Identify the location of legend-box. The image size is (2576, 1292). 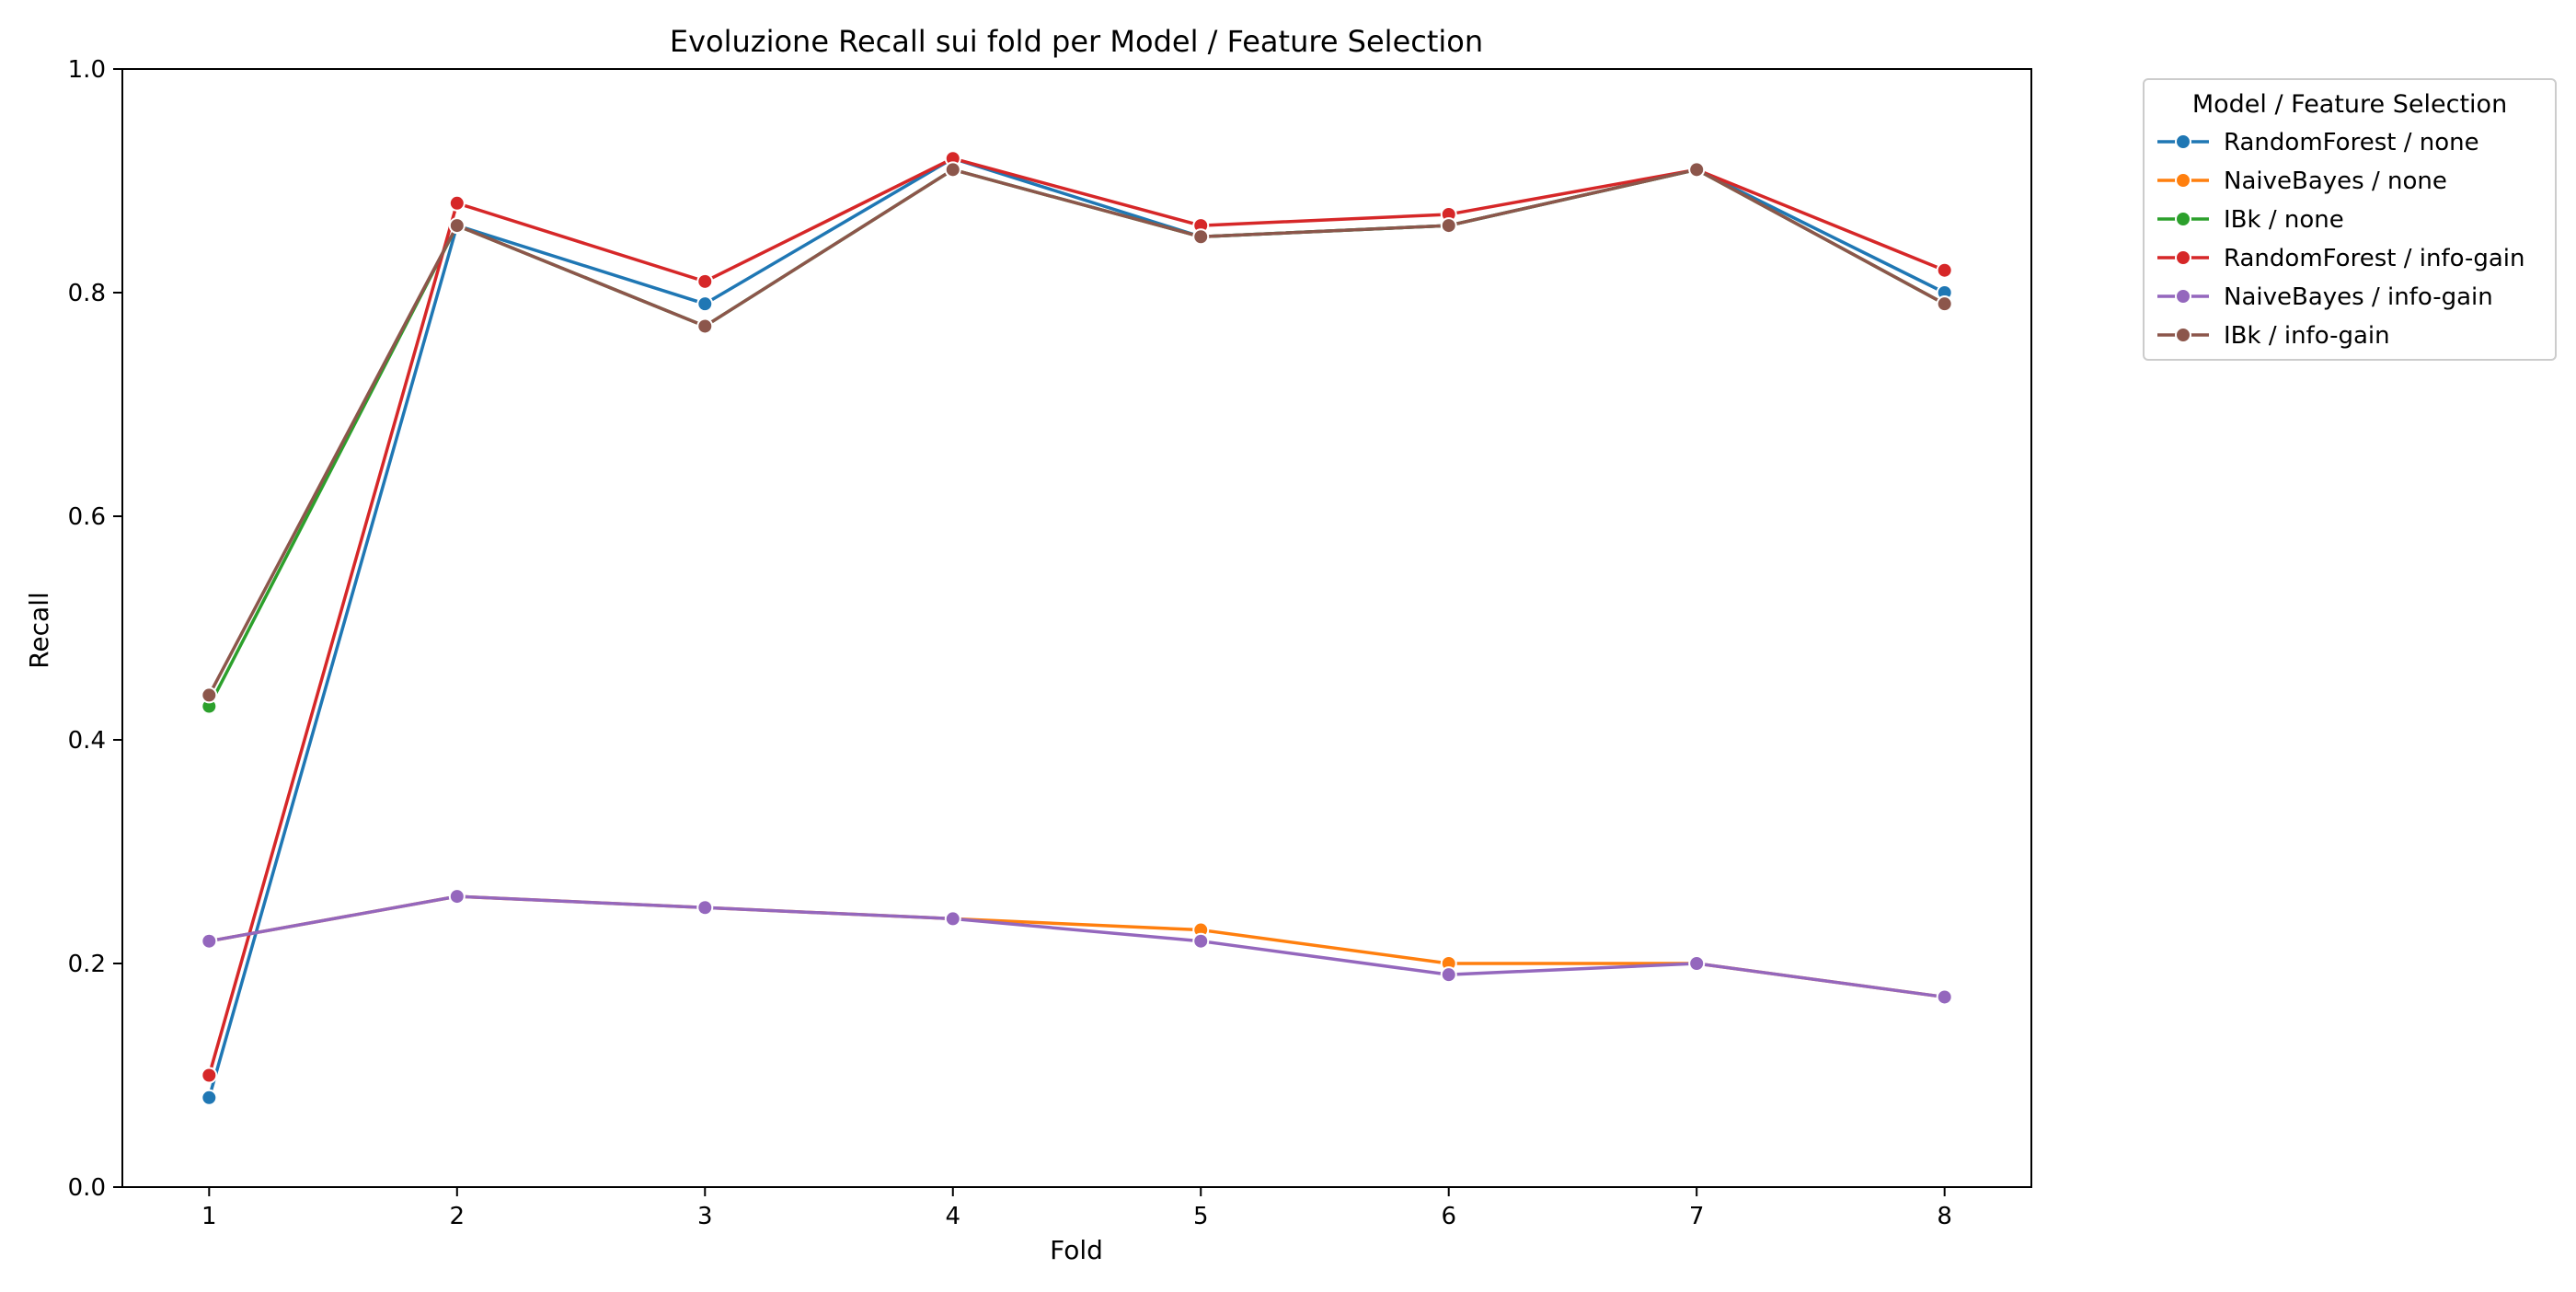
(2350, 219).